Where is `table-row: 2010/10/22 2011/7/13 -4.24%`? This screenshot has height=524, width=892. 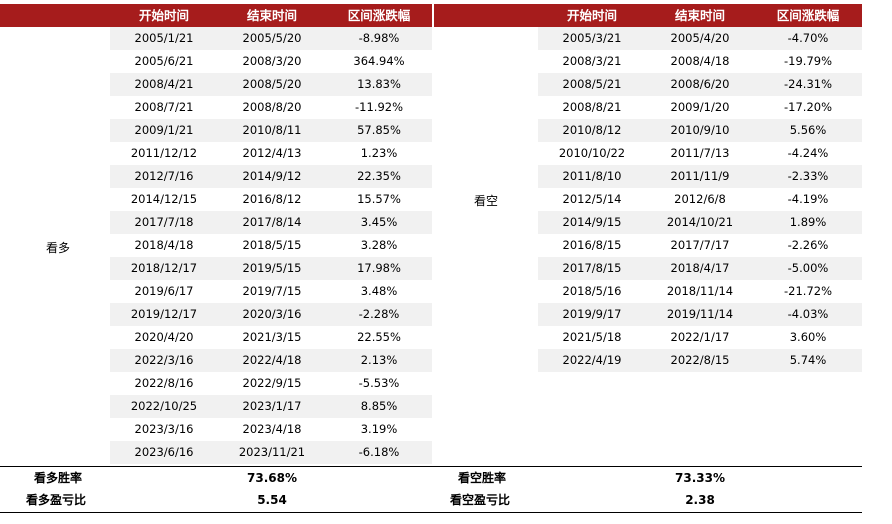 table-row: 2010/10/22 2011/7/13 -4.24% is located at coordinates (700, 153).